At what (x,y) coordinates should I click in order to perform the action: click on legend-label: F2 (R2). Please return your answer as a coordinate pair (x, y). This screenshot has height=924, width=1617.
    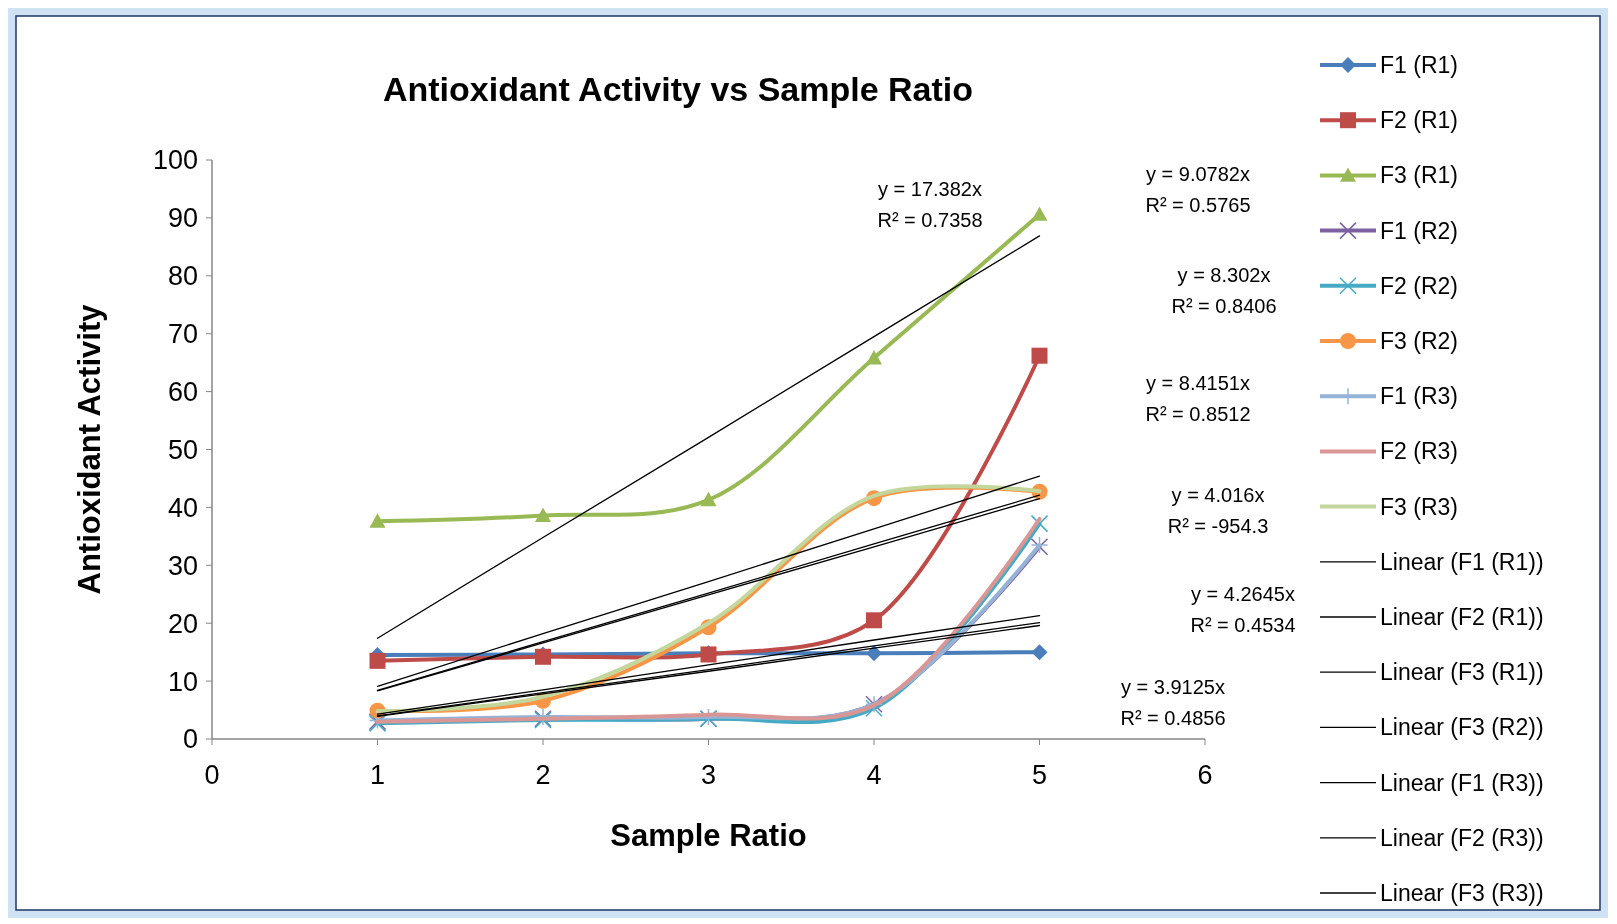
    Looking at the image, I should click on (1419, 285).